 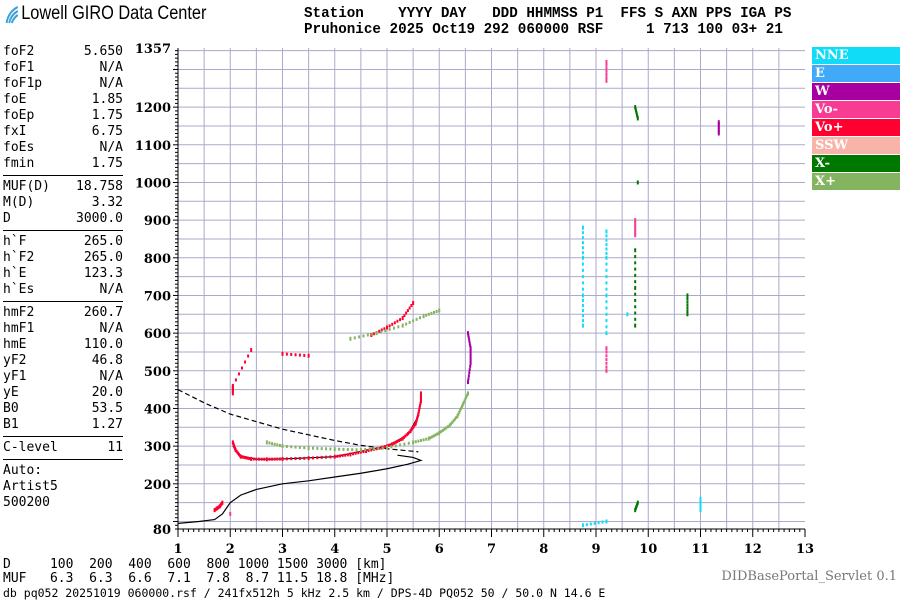 I want to click on param-row: foE 1.85, so click(x=63, y=100).